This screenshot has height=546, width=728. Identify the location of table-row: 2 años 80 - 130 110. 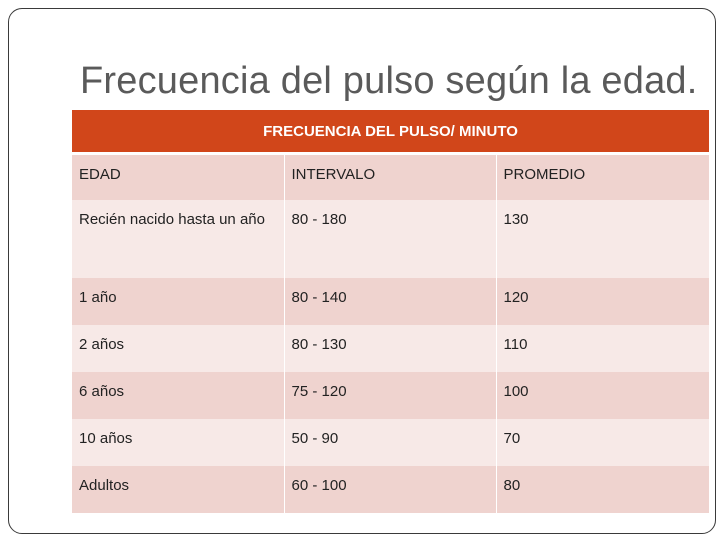
(391, 348).